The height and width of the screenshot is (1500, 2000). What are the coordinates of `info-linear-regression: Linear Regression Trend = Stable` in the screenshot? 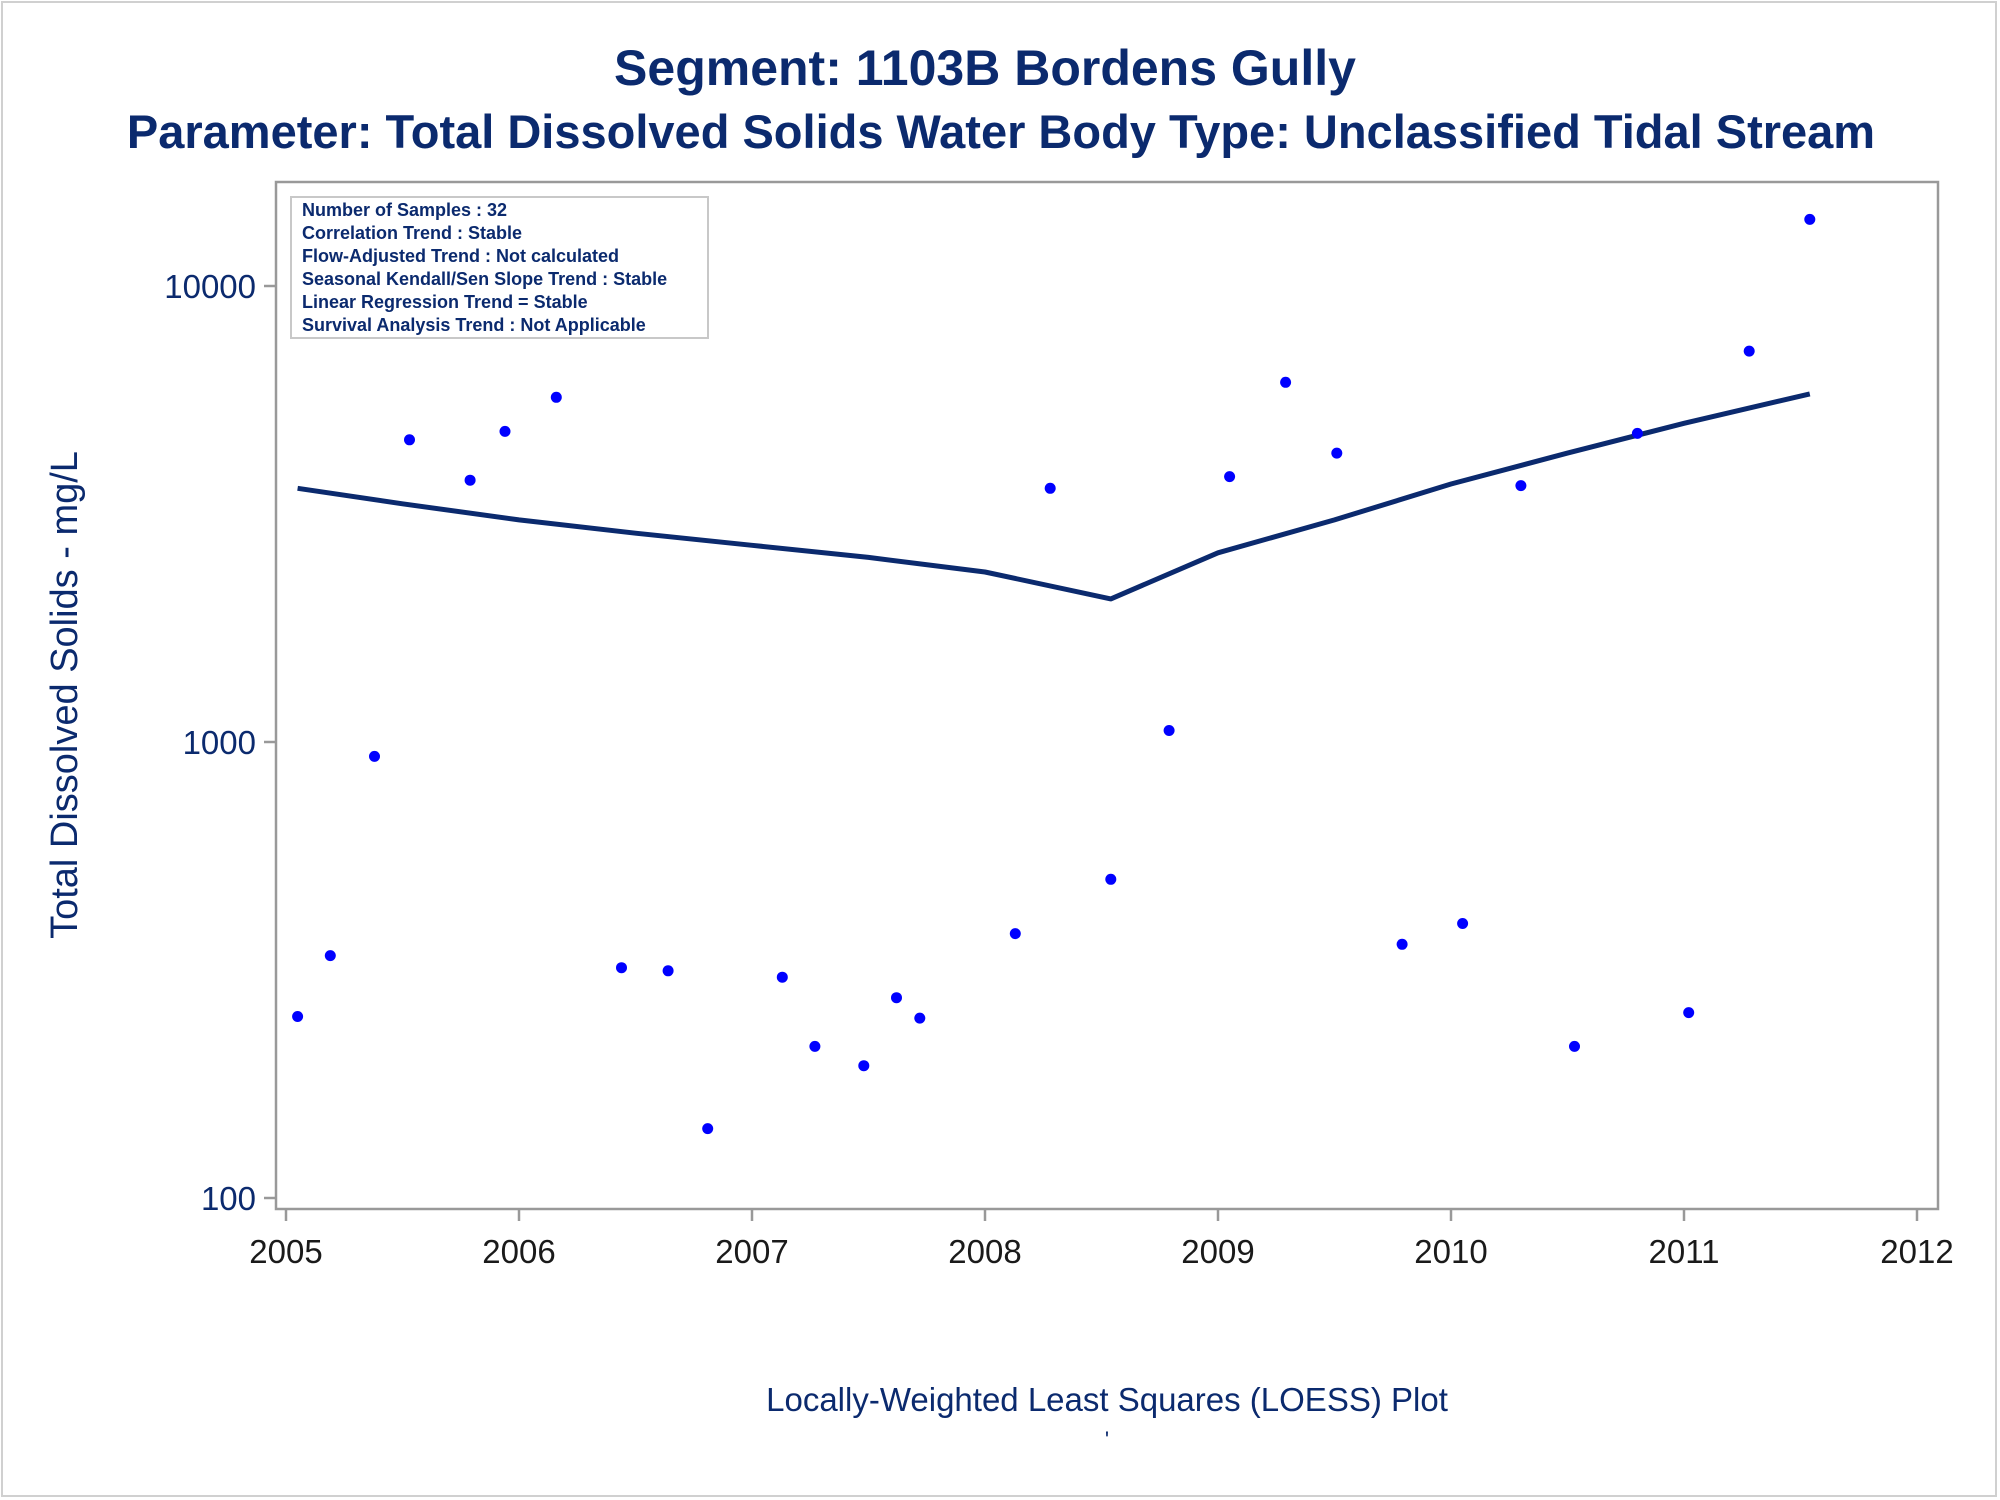 It's located at (445, 302).